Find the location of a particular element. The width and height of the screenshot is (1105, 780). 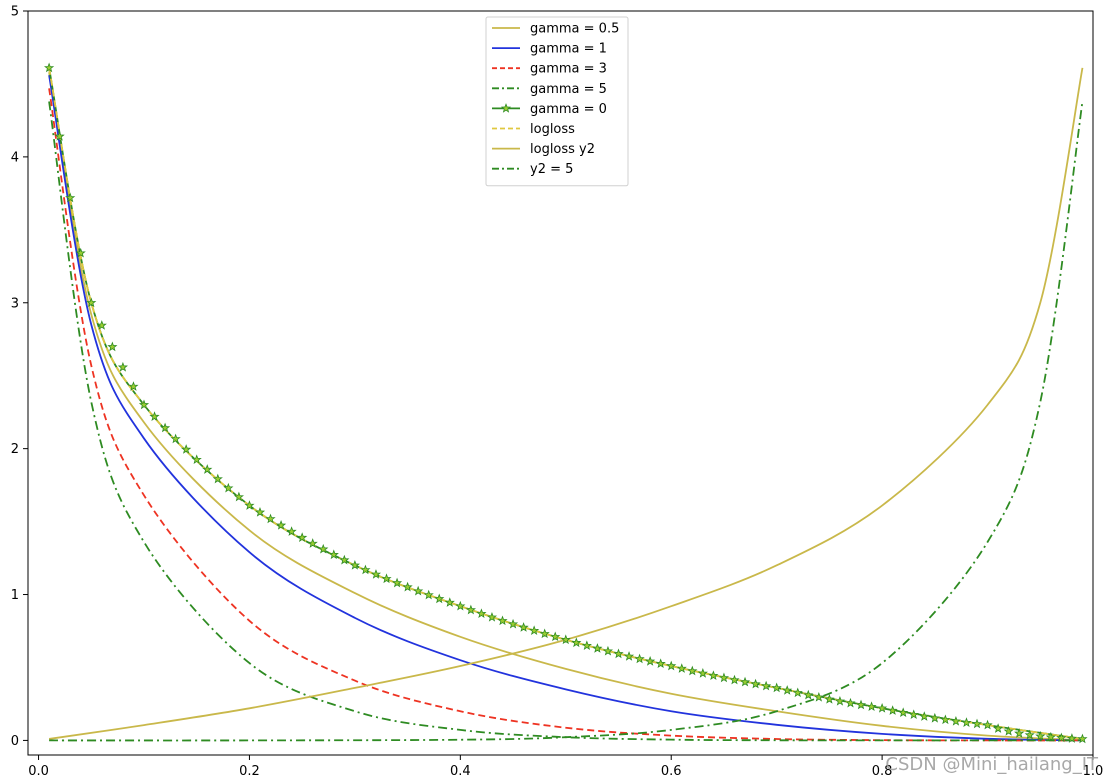

legend-box is located at coordinates (557, 101).